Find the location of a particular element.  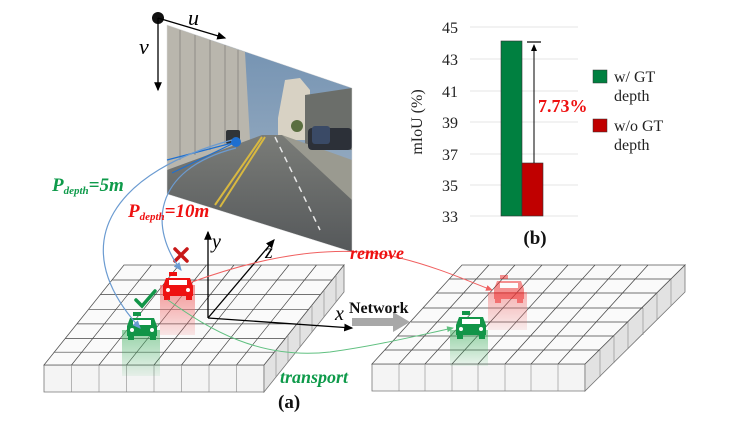

bar-without-gt-depth is located at coordinates (532, 189).